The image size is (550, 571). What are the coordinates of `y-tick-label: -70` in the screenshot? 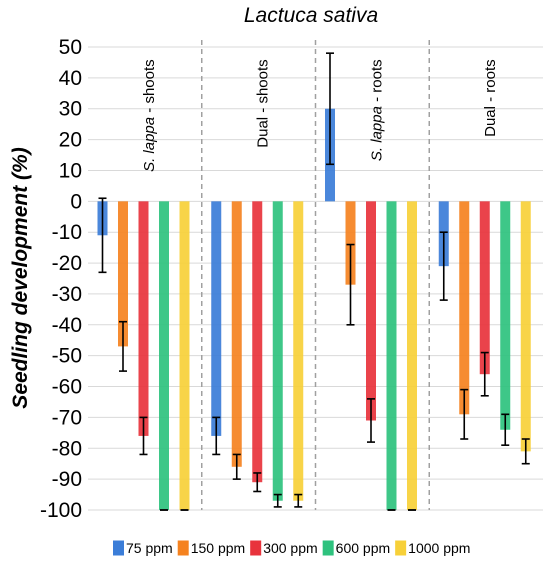 It's located at (67, 417).